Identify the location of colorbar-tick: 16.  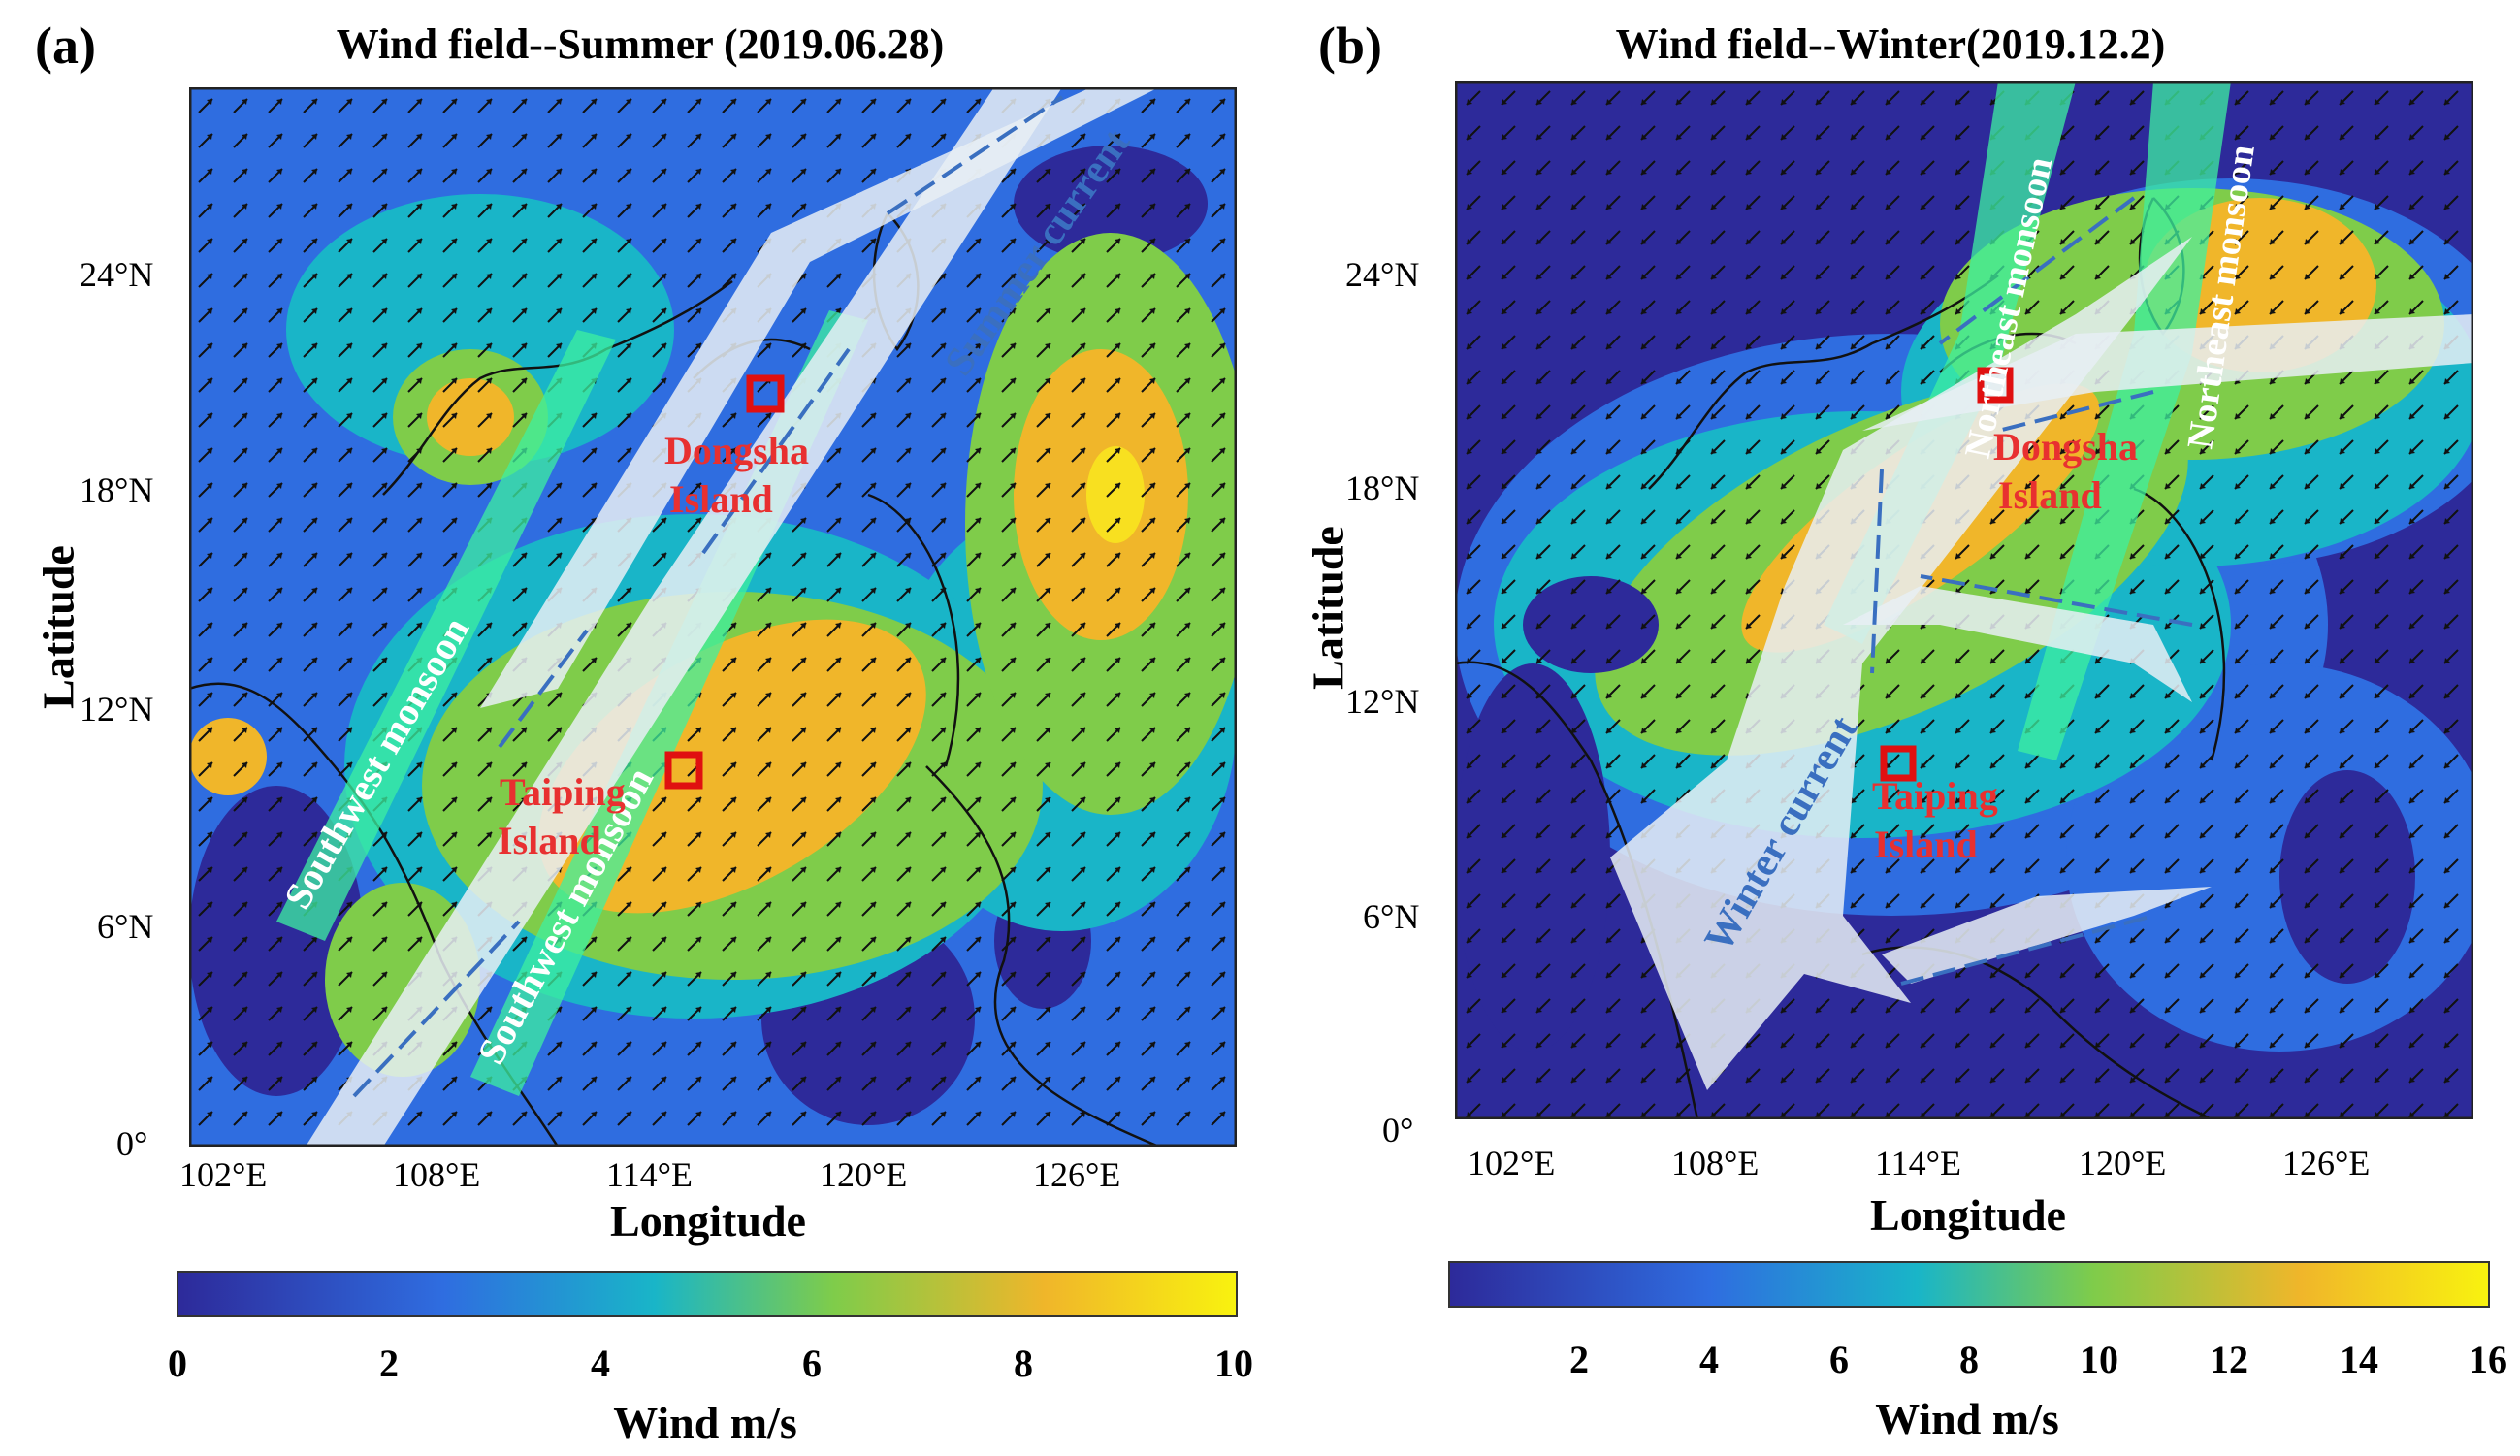
(2488, 1359).